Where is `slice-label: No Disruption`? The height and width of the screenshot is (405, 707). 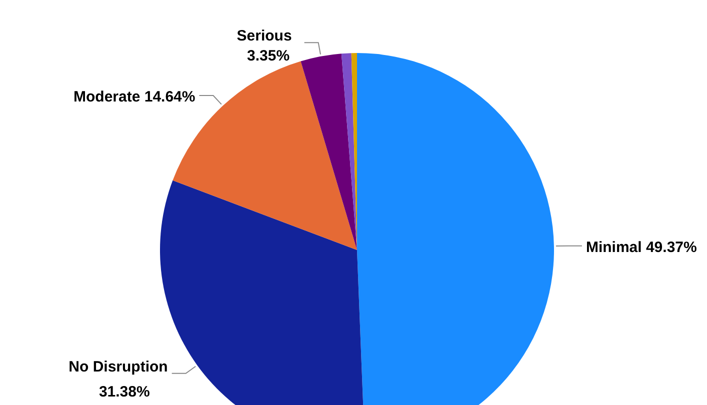 slice-label: No Disruption is located at coordinates (118, 367).